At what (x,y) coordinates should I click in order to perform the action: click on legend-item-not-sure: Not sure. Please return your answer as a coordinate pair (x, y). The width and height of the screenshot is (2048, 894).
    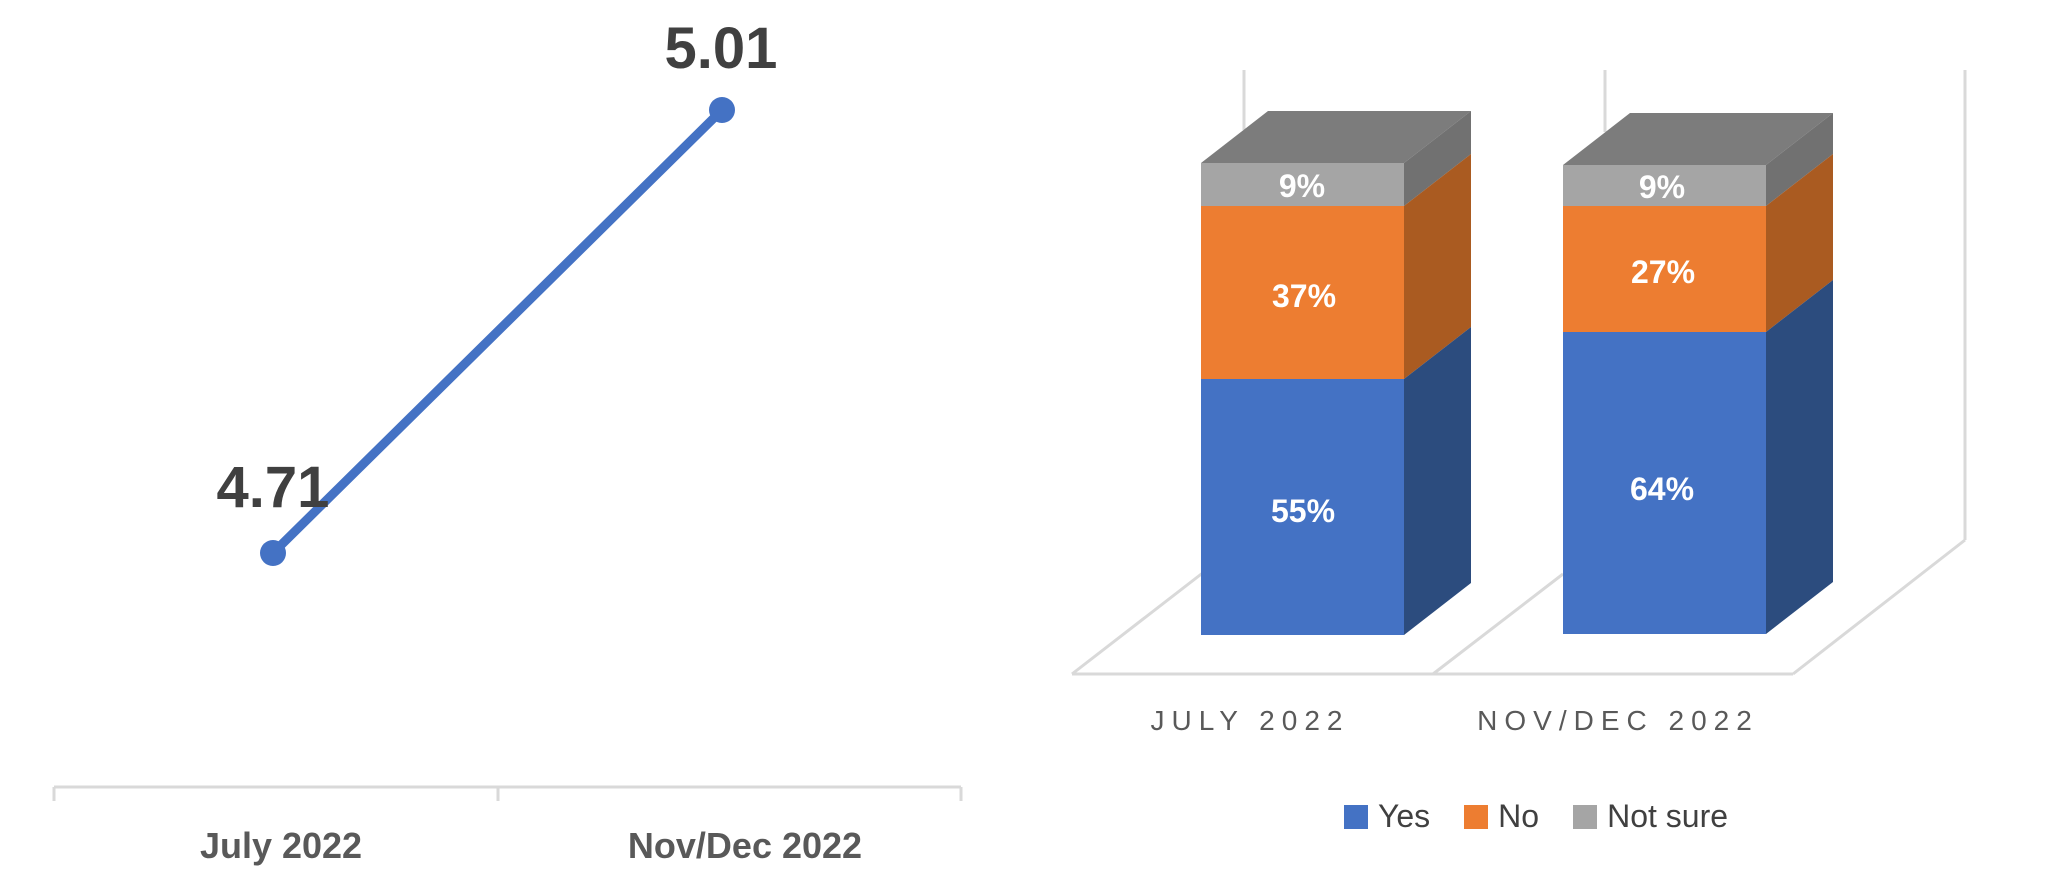
    Looking at the image, I should click on (1650, 816).